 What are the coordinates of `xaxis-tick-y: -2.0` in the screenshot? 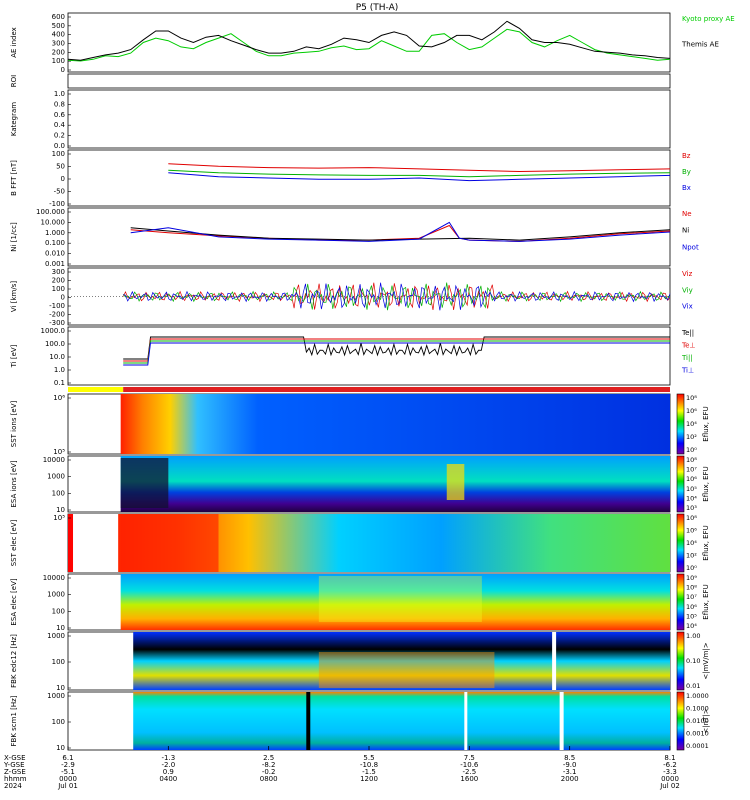 It's located at (168, 765).